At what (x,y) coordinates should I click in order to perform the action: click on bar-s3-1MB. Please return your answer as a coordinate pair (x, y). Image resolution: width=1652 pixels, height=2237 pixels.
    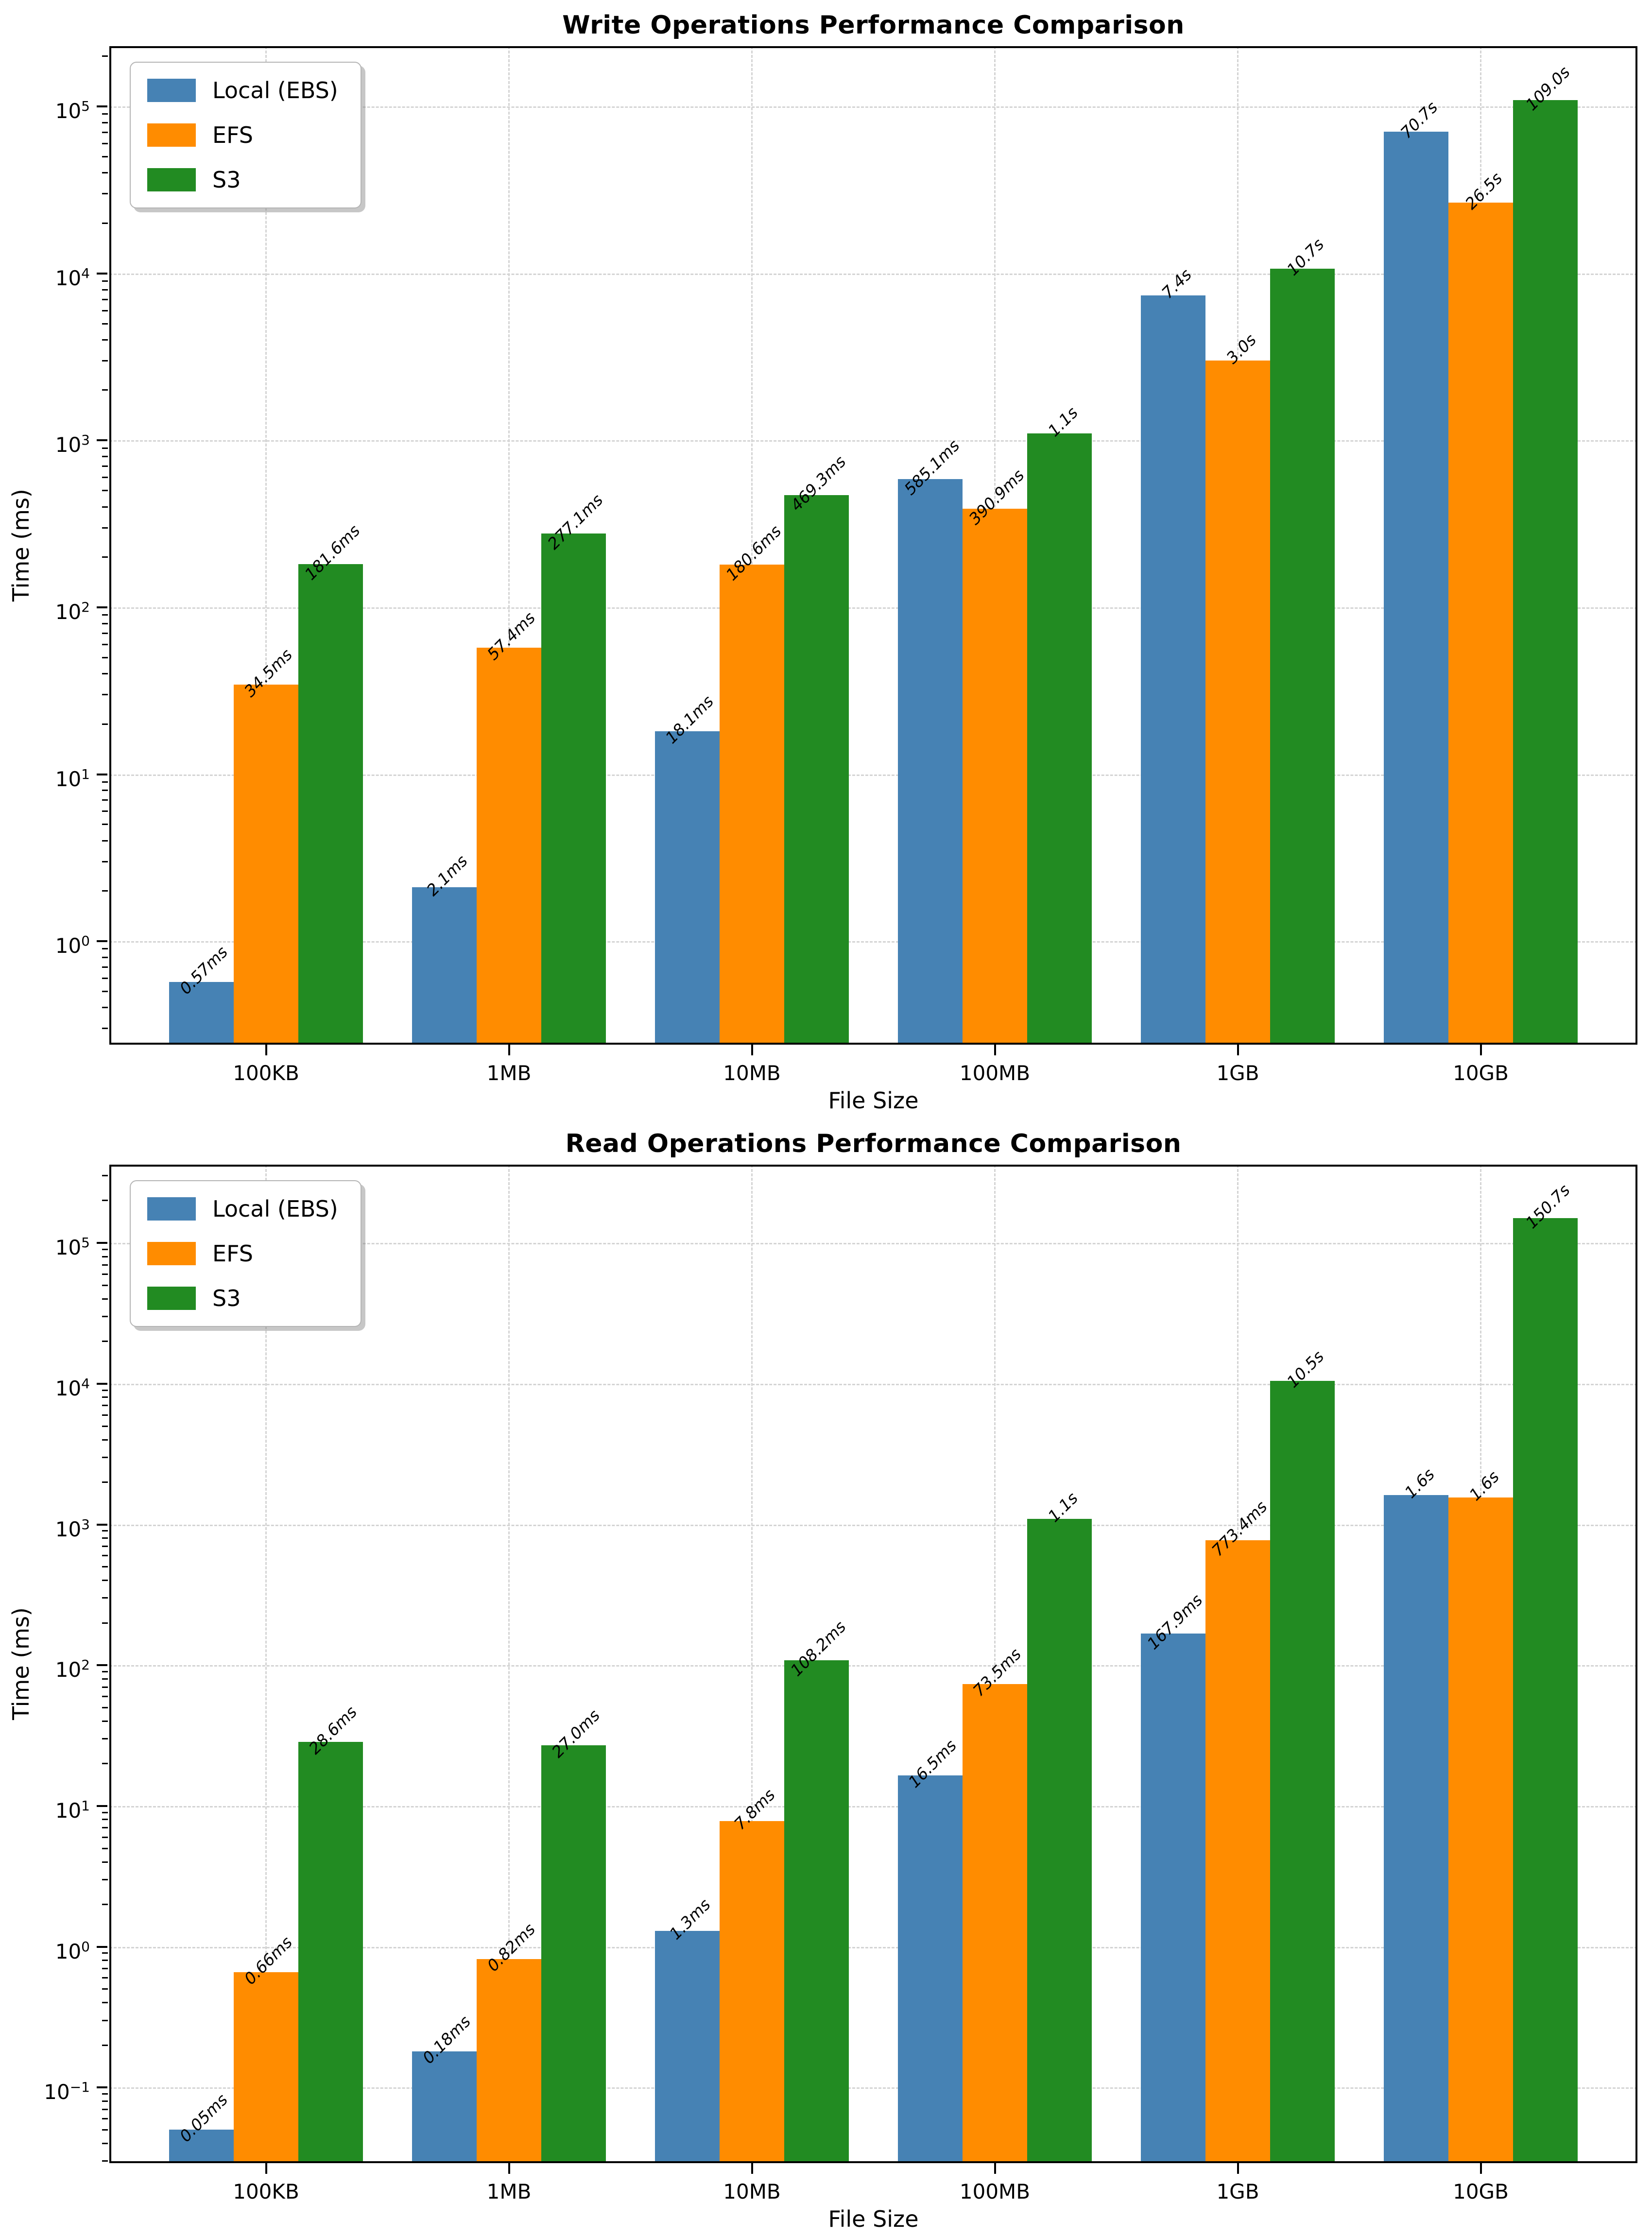
    Looking at the image, I should click on (574, 789).